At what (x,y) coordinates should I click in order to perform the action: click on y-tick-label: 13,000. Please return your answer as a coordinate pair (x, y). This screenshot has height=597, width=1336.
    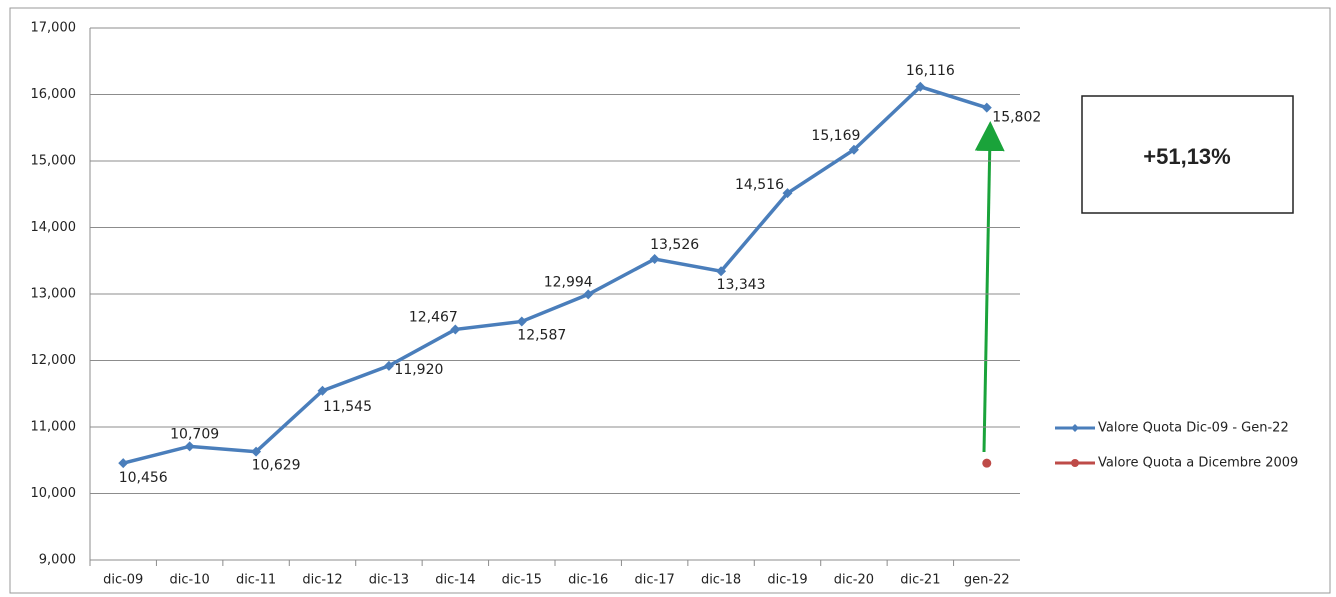
    Looking at the image, I should click on (54, 294).